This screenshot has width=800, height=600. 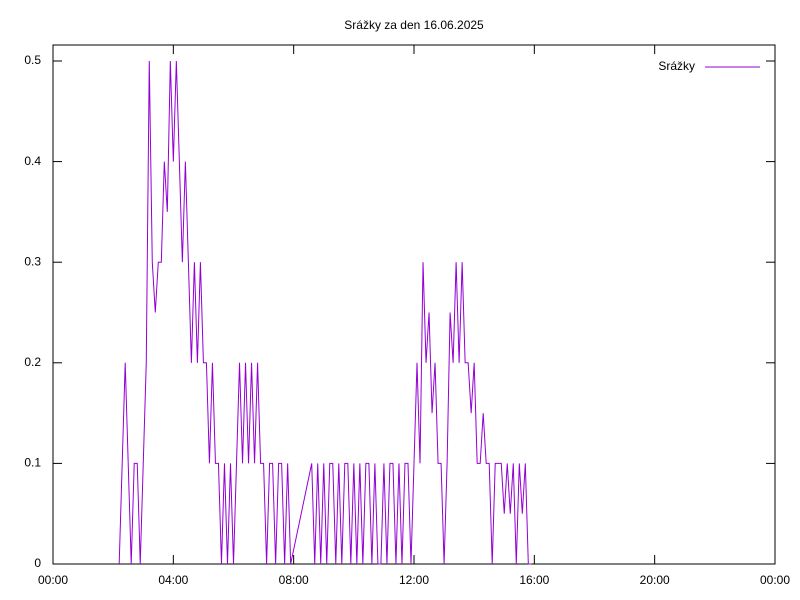 What do you see at coordinates (414, 25) in the screenshot?
I see `chart-title: Srážky za den 16.06.2025` at bounding box center [414, 25].